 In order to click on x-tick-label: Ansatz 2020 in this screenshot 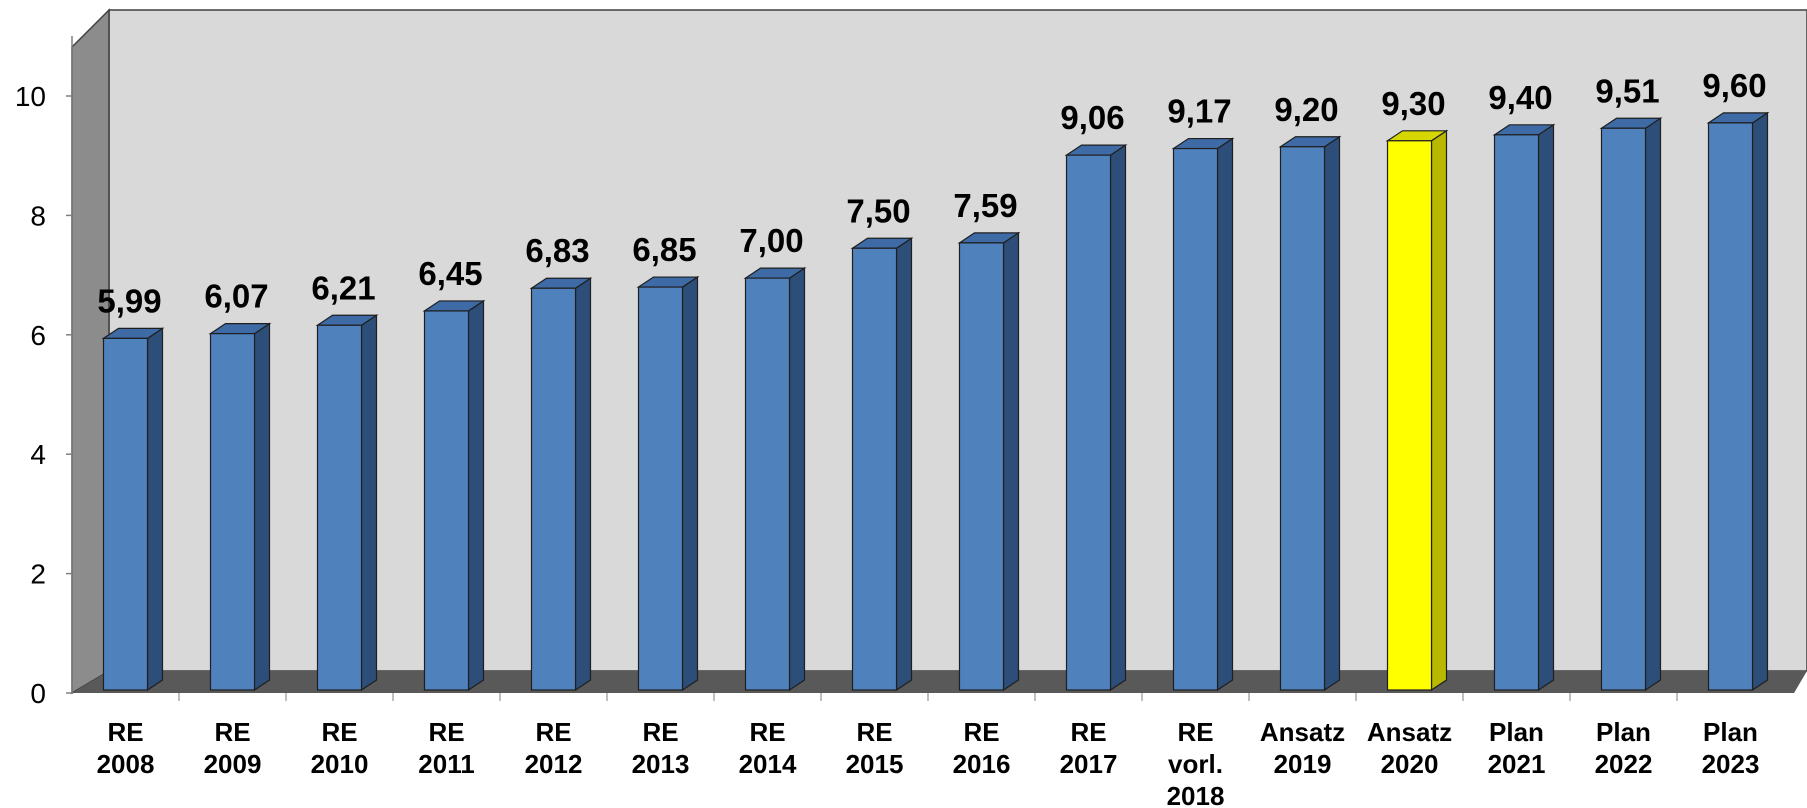, I will do `click(1409, 748)`.